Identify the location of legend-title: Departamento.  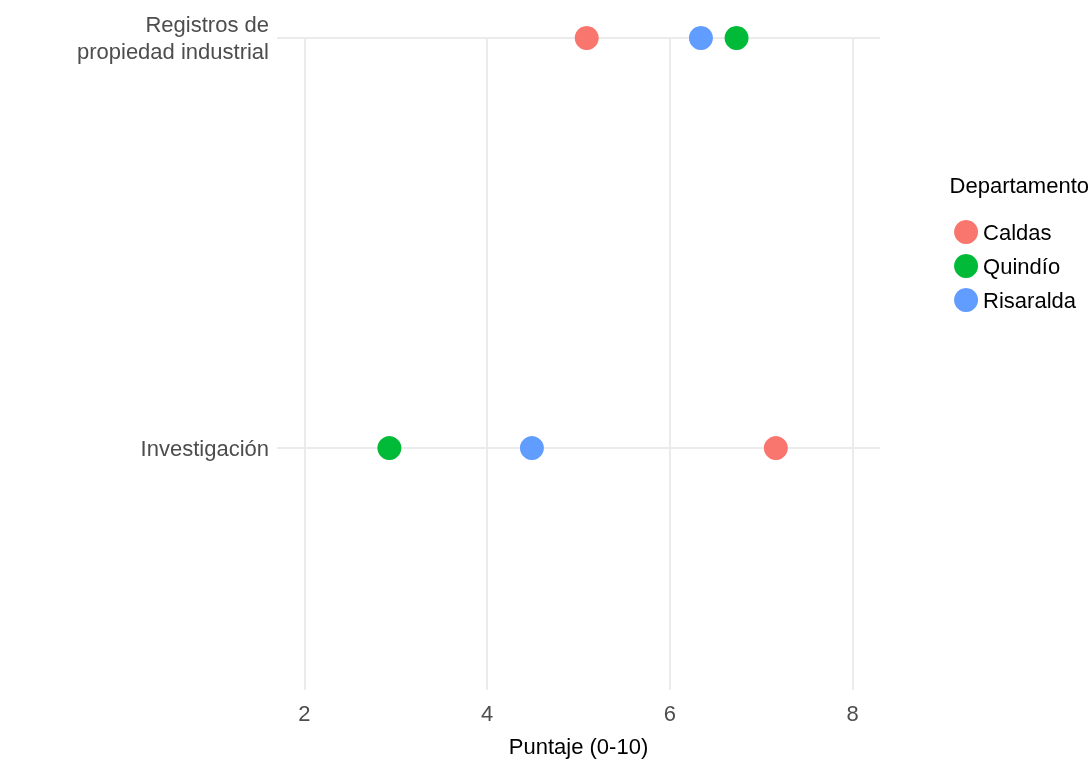
(1019, 185).